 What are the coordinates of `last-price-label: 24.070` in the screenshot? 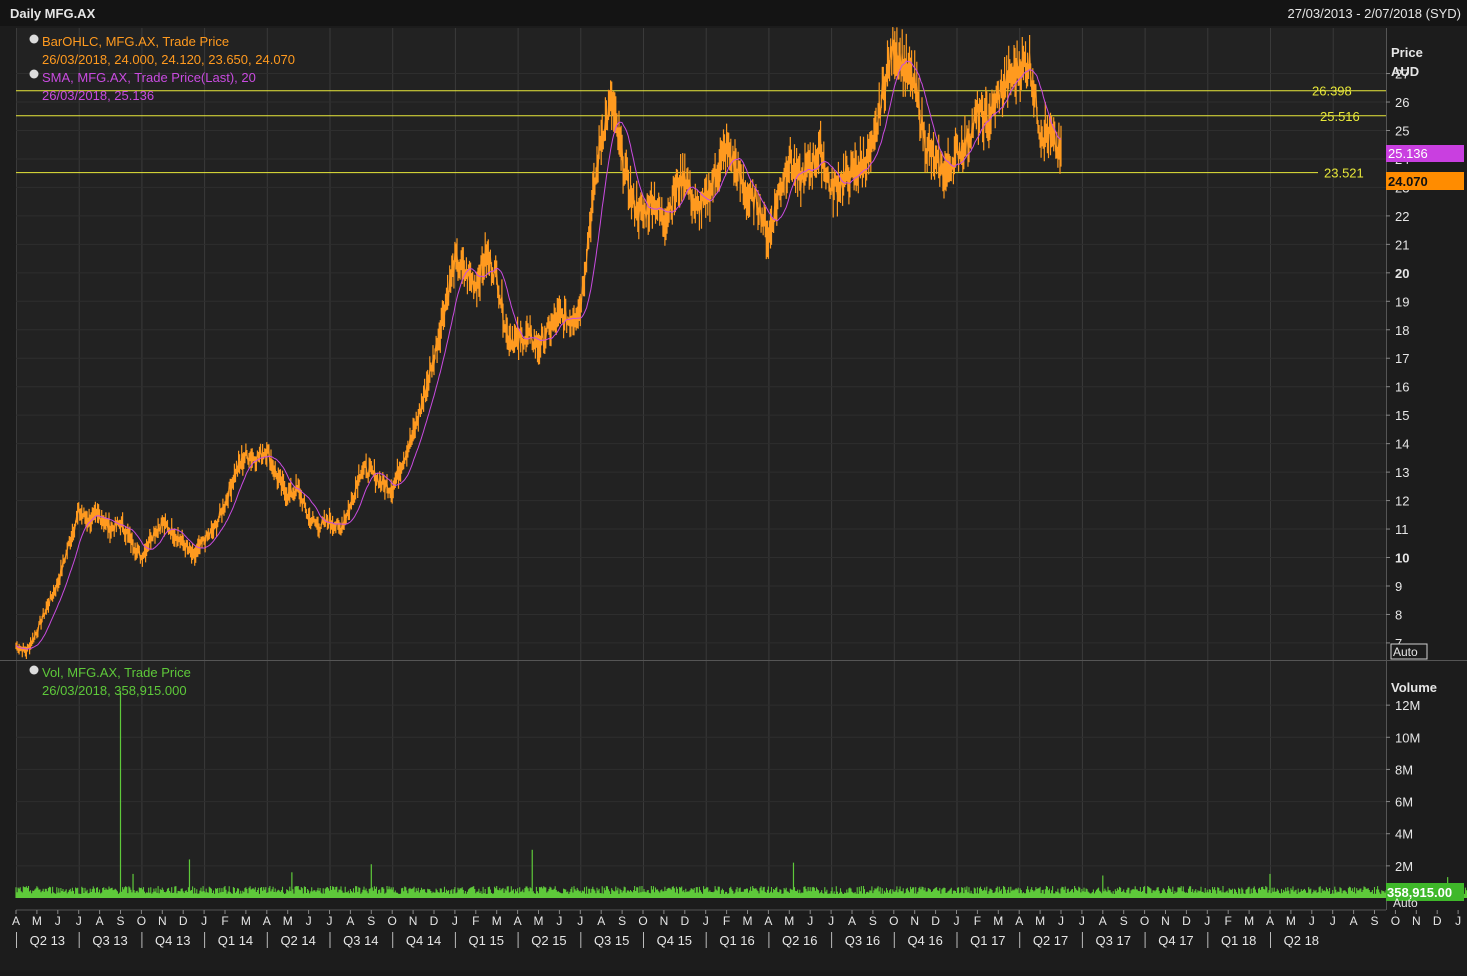 It's located at (1408, 181).